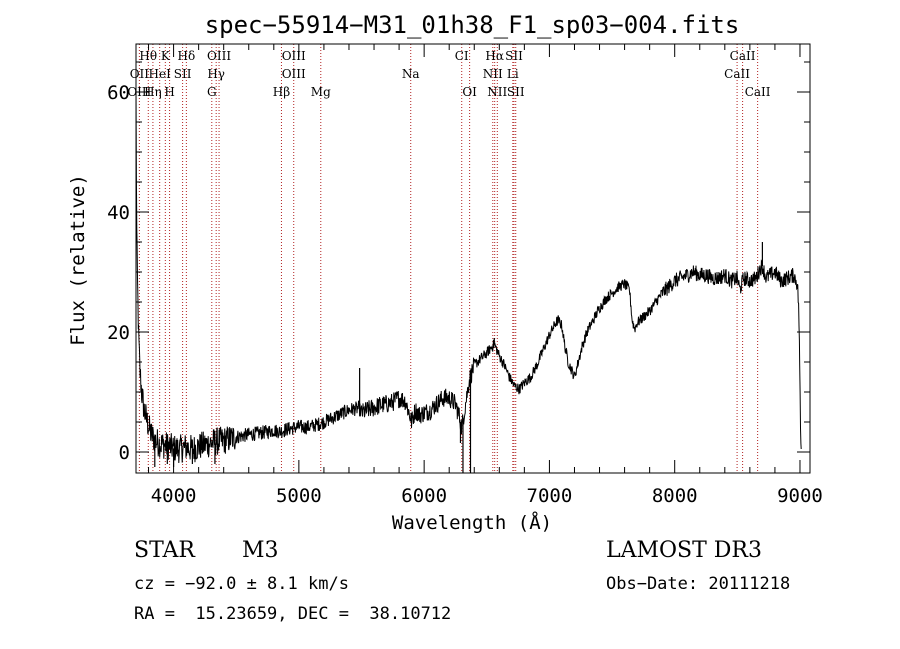 Image resolution: width=900 pixels, height=649 pixels. What do you see at coordinates (153, 92) in the screenshot?
I see `line-marker-label: Hη` at bounding box center [153, 92].